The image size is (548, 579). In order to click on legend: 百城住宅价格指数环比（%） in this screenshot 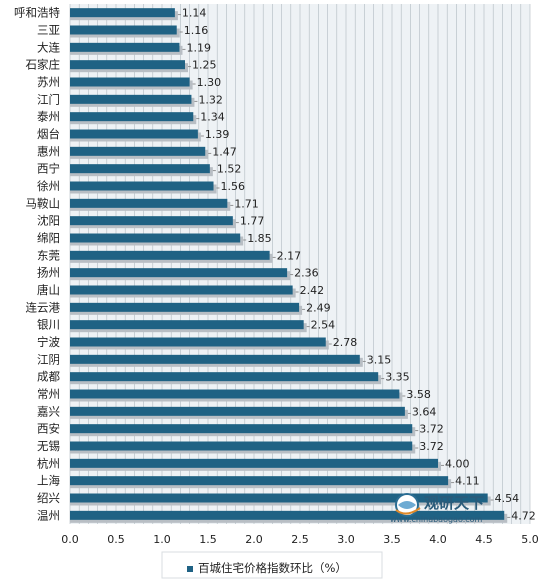, I will do `click(272, 565)`.